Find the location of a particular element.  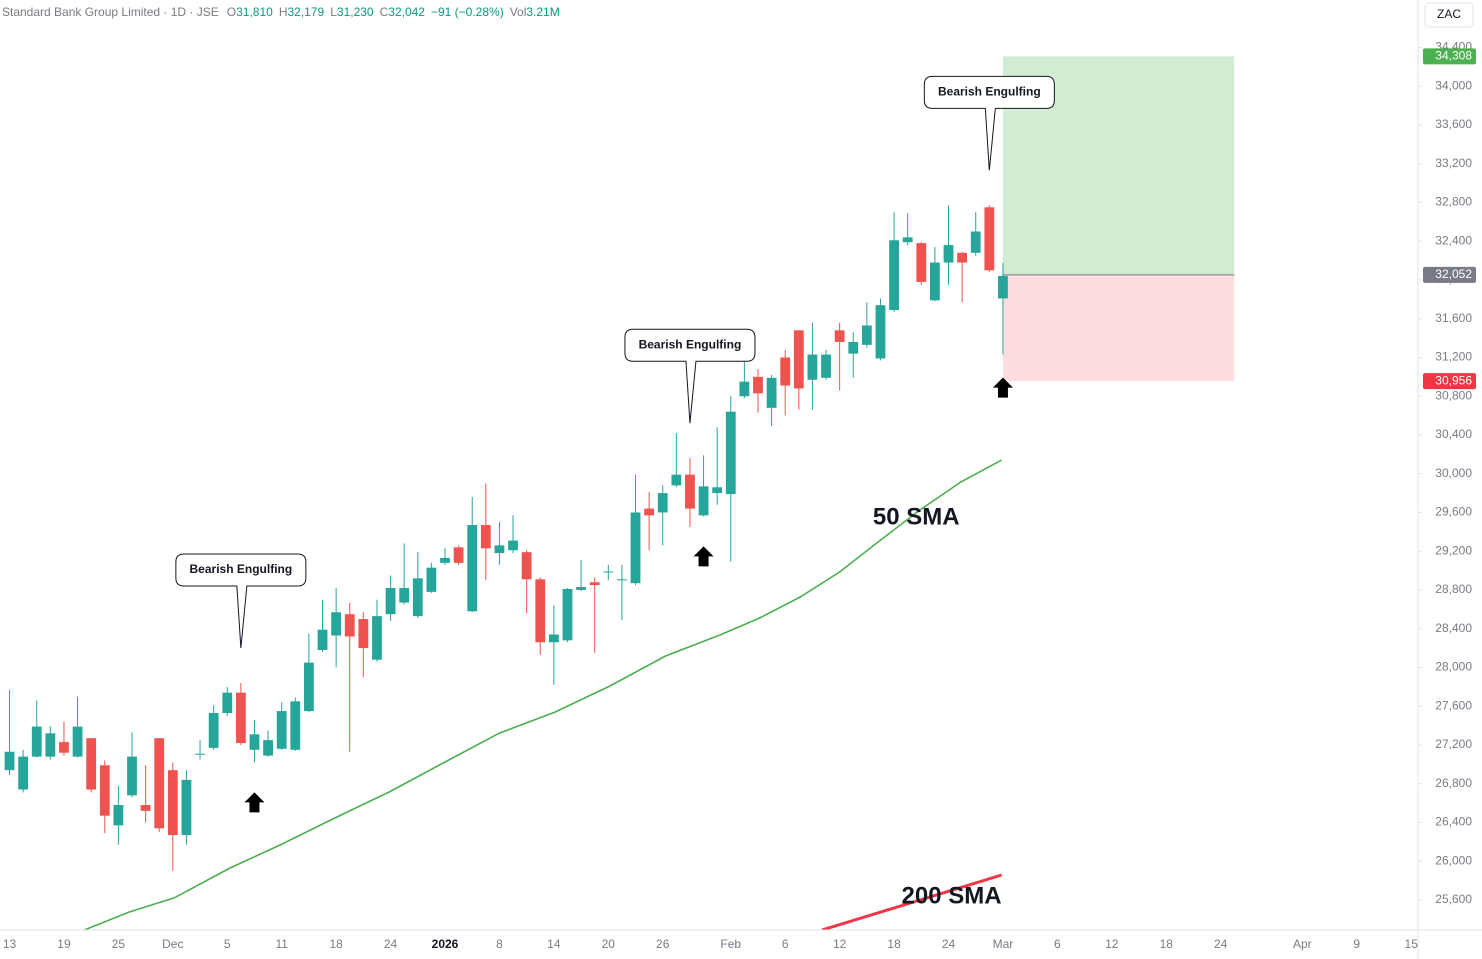

price-label: 32,052 is located at coordinates (1453, 274).